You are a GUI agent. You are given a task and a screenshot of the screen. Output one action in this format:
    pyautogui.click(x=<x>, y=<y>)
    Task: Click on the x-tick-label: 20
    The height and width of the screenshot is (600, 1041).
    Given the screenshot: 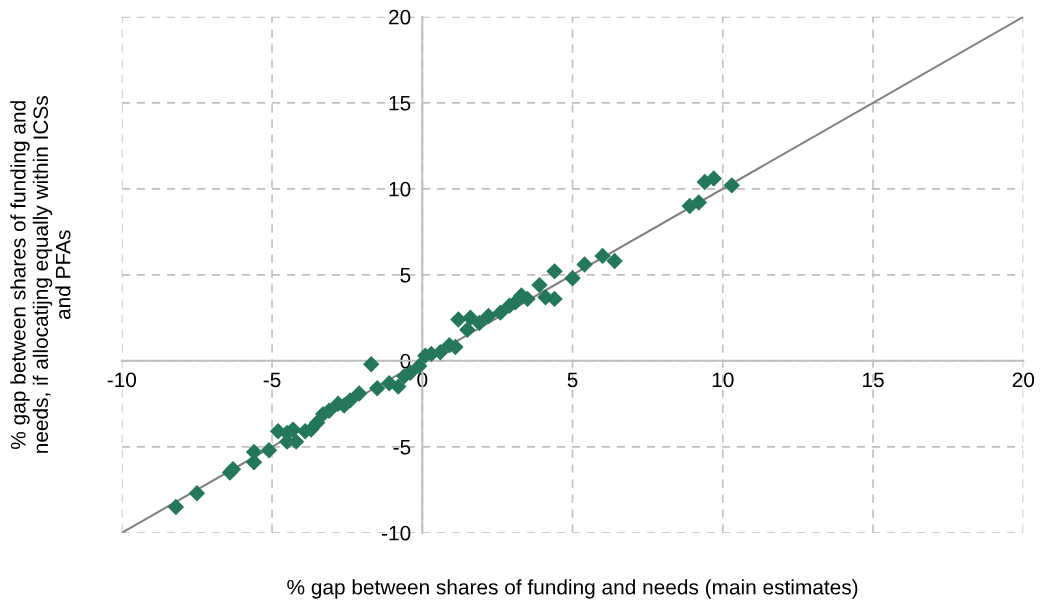 What is the action you would take?
    pyautogui.click(x=1023, y=380)
    